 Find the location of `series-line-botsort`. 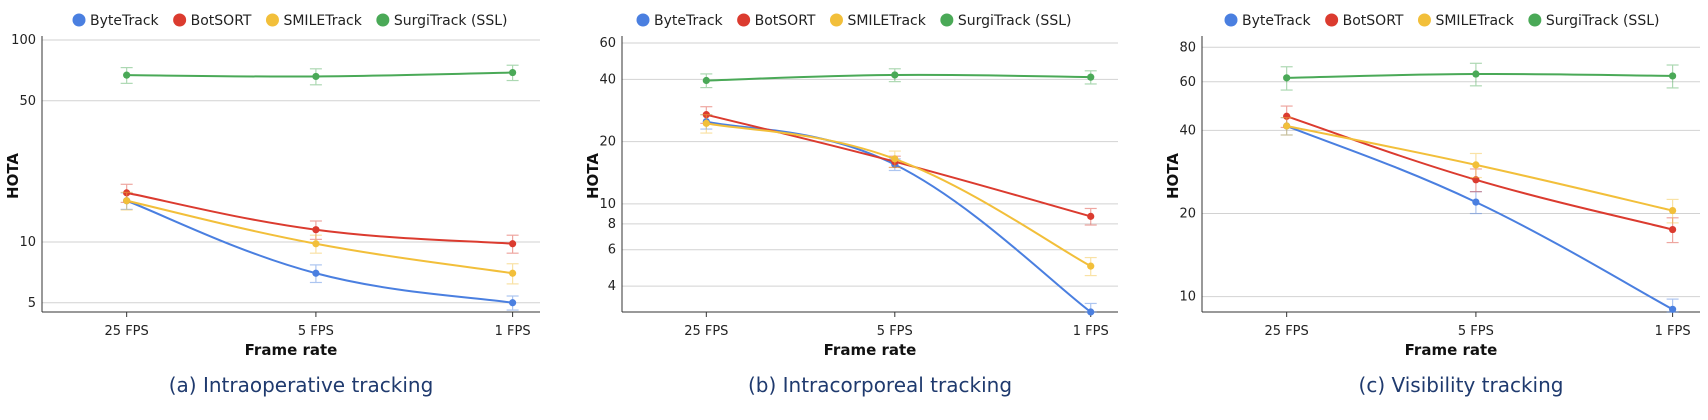

series-line-botsort is located at coordinates (1479, 173).